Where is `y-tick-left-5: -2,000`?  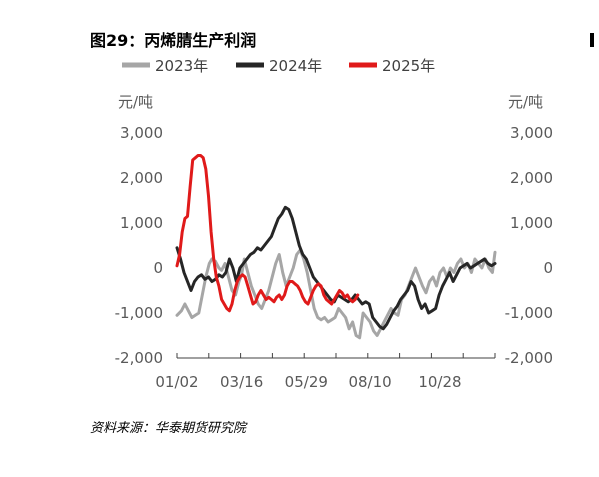 y-tick-left-5: -2,000 is located at coordinates (139, 358).